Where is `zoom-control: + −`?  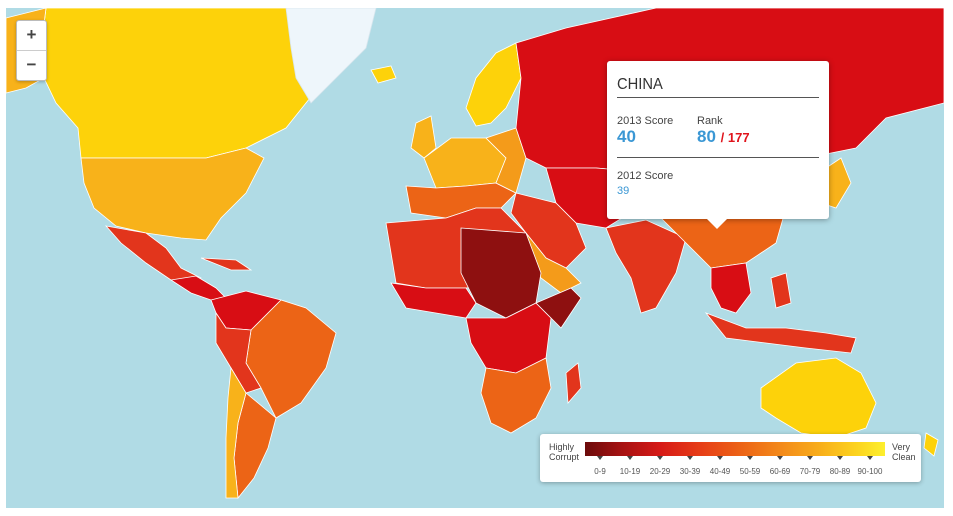
zoom-control: + − is located at coordinates (31, 50).